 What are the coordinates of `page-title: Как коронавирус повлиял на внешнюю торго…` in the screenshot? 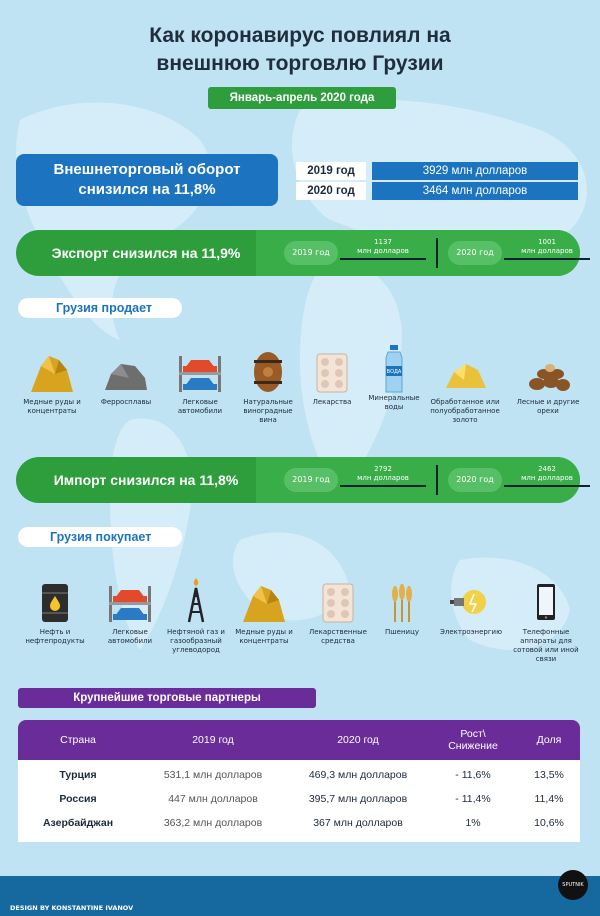 It's located at (300, 50).